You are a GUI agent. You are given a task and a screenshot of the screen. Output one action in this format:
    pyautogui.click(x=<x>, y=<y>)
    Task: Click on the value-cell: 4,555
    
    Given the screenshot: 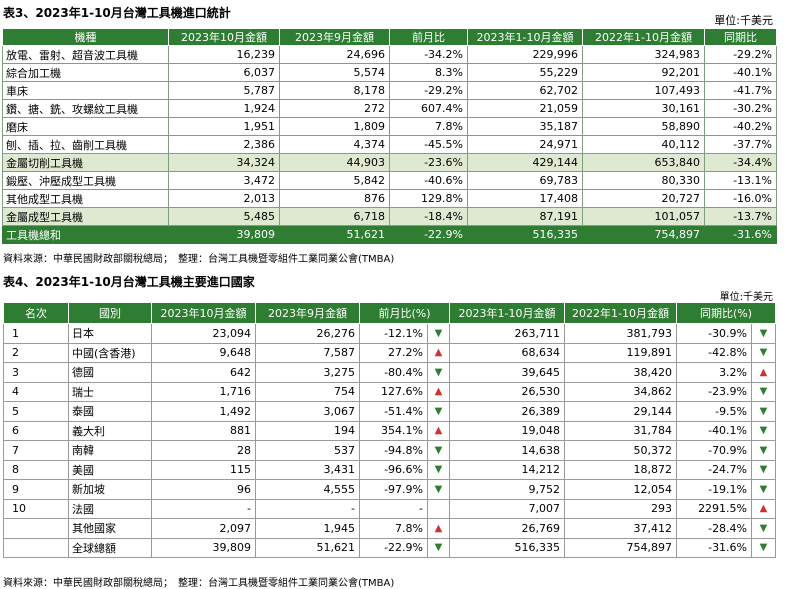 What is the action you would take?
    pyautogui.click(x=307, y=489)
    